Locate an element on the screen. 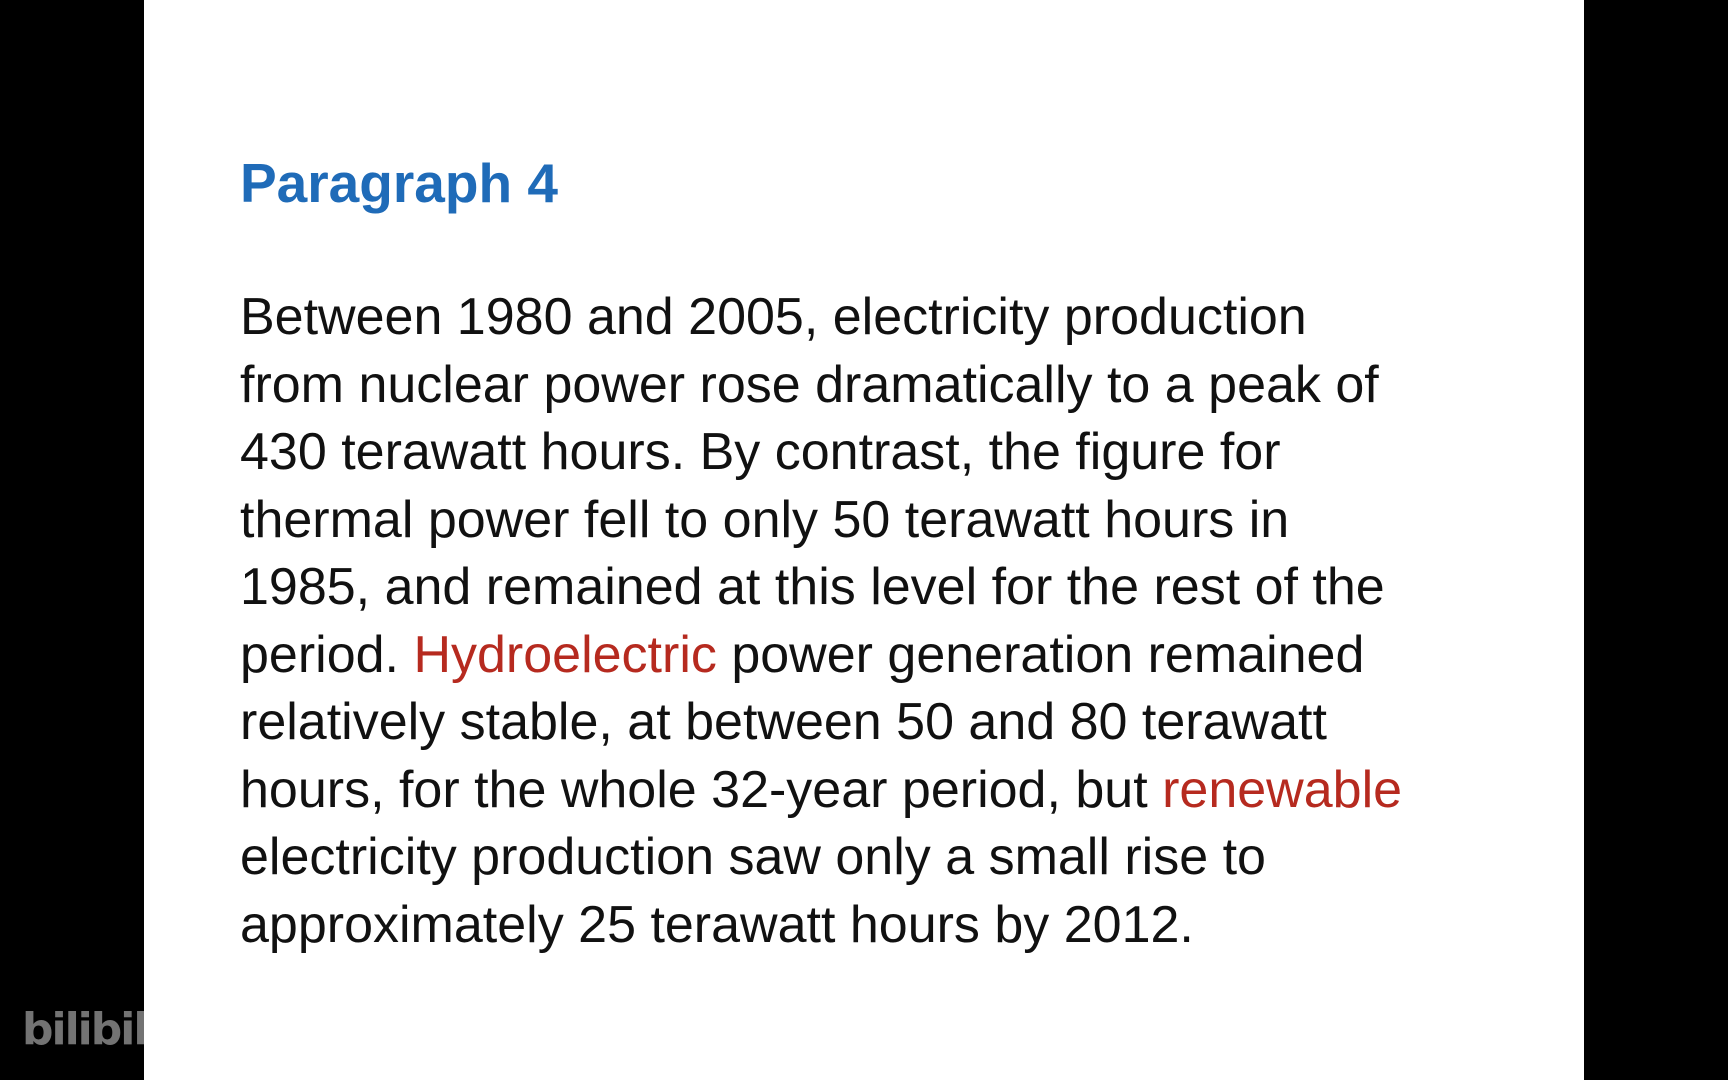 This screenshot has height=1080, width=1728. text-segment: approximately 25 terawatt hours by 2012. is located at coordinates (717, 924).